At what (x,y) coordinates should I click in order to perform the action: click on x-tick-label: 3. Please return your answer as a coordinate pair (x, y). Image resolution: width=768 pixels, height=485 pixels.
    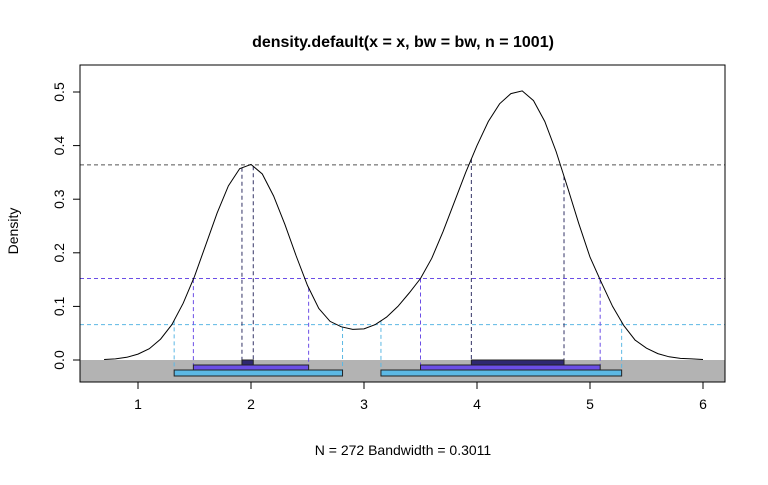
    Looking at the image, I should click on (364, 404).